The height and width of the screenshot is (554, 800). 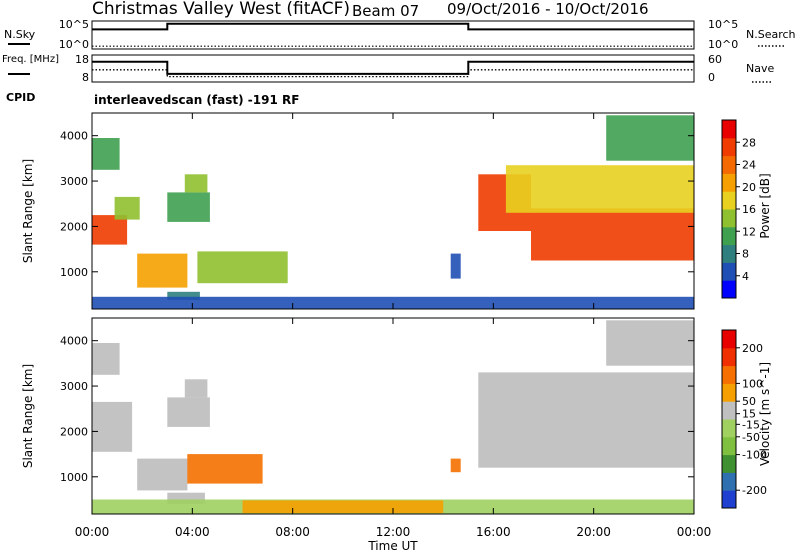 What do you see at coordinates (715, 59) in the screenshot?
I see `nave-ytick-top: 60` at bounding box center [715, 59].